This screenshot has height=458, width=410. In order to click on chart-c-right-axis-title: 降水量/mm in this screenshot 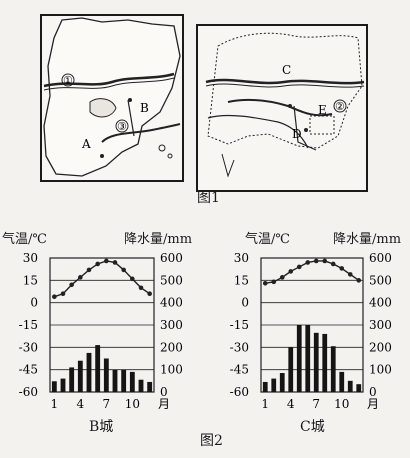, I will do `click(367, 239)`.